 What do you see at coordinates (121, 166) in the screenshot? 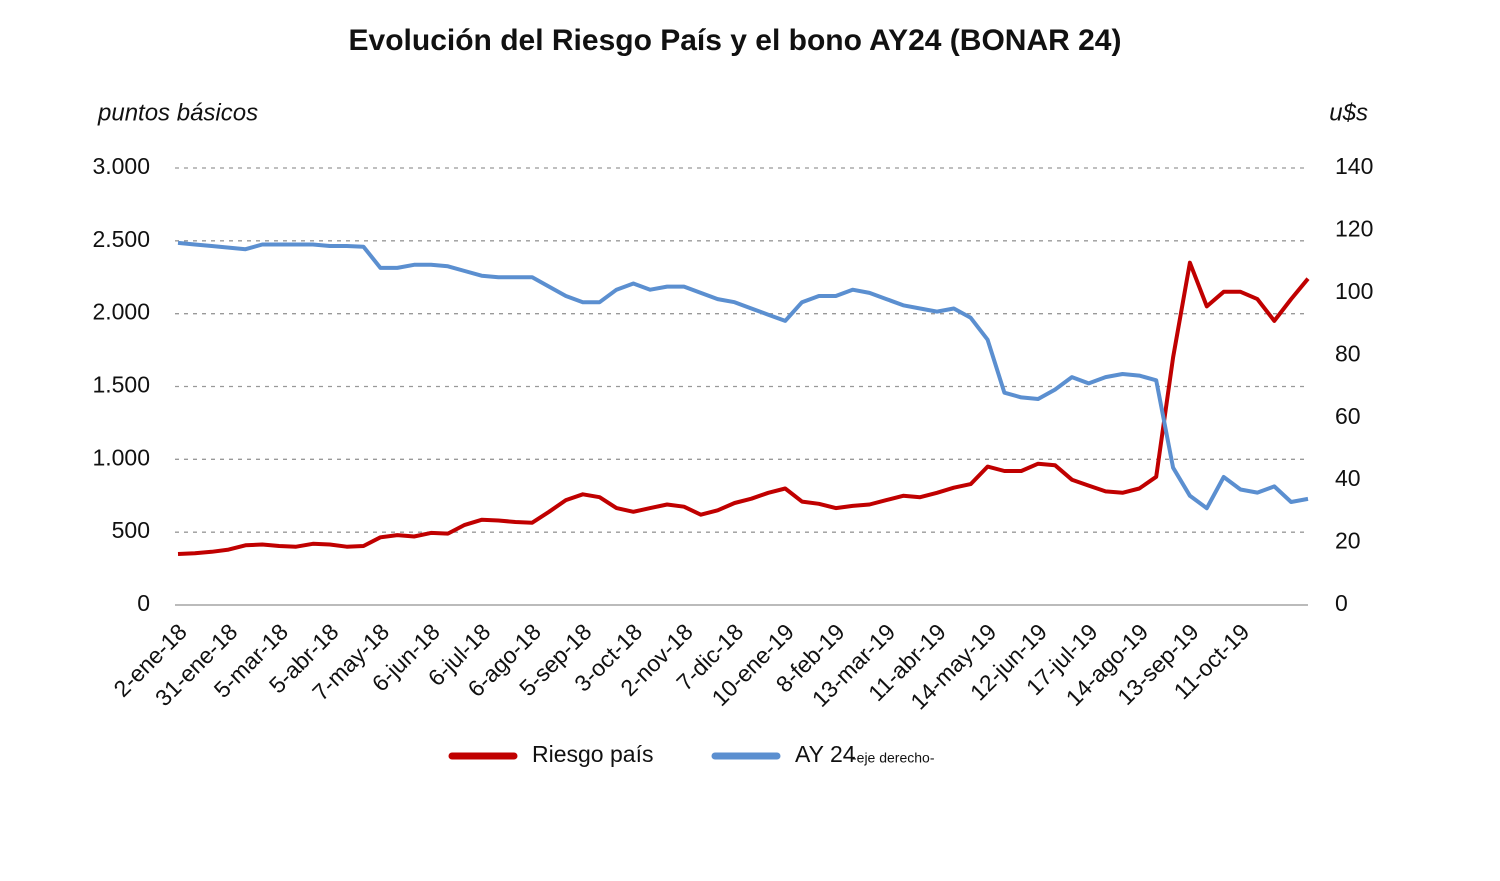
I see `y-tick-label: 3.000` at bounding box center [121, 166].